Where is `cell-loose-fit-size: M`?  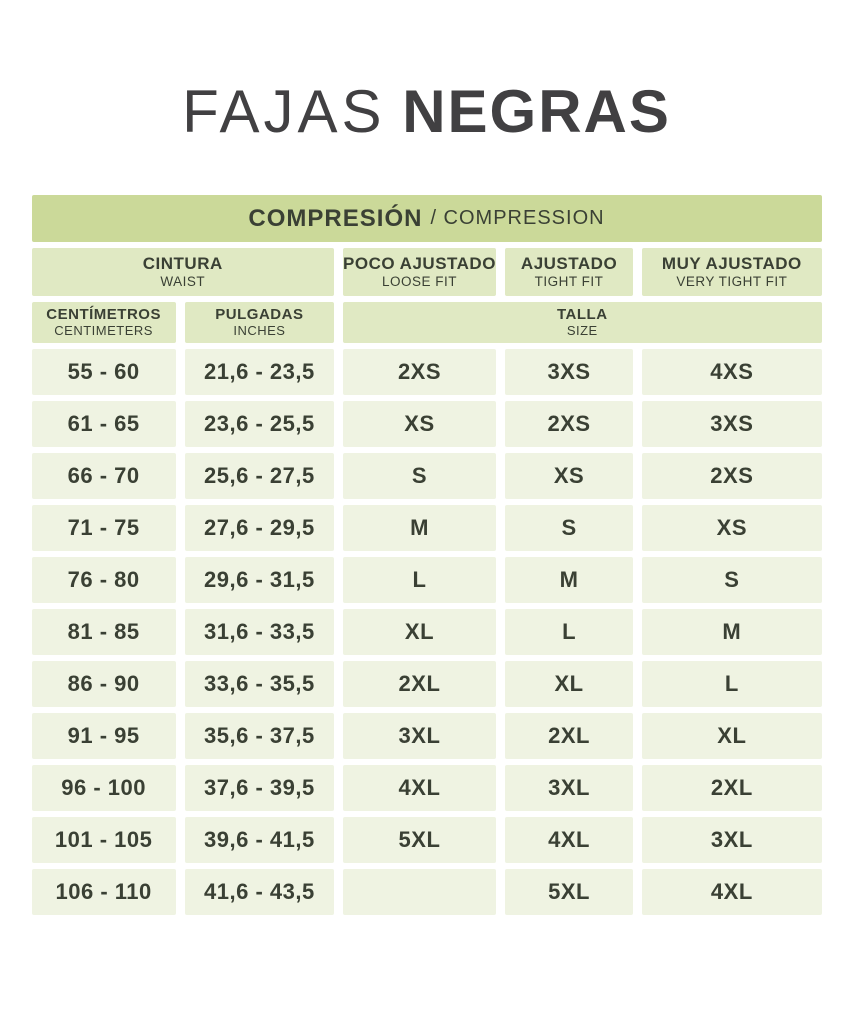
cell-loose-fit-size: M is located at coordinates (419, 528).